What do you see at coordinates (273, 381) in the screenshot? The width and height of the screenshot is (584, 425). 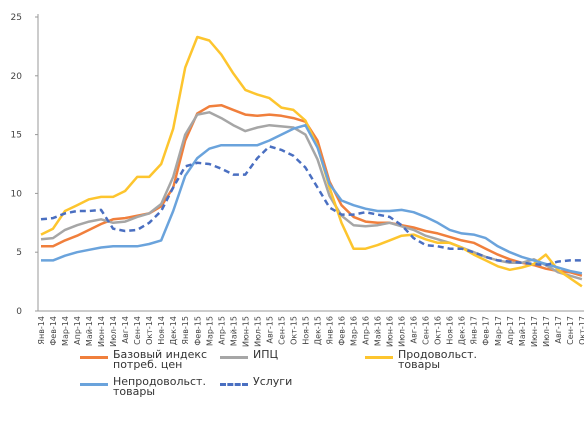 I see `legend-label: Услуги` at bounding box center [273, 381].